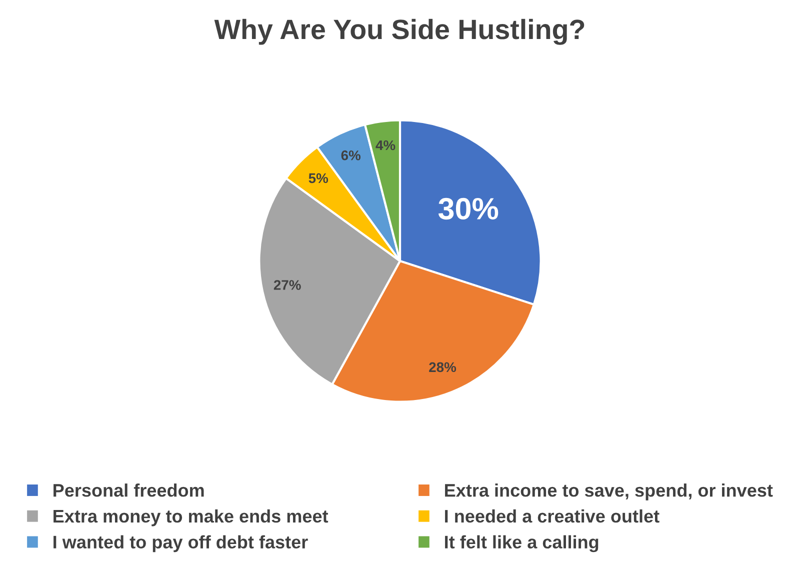 The height and width of the screenshot is (580, 800). Describe the element at coordinates (399, 31) in the screenshot. I see `chart-title: Why Are You Side Hustling?` at that location.